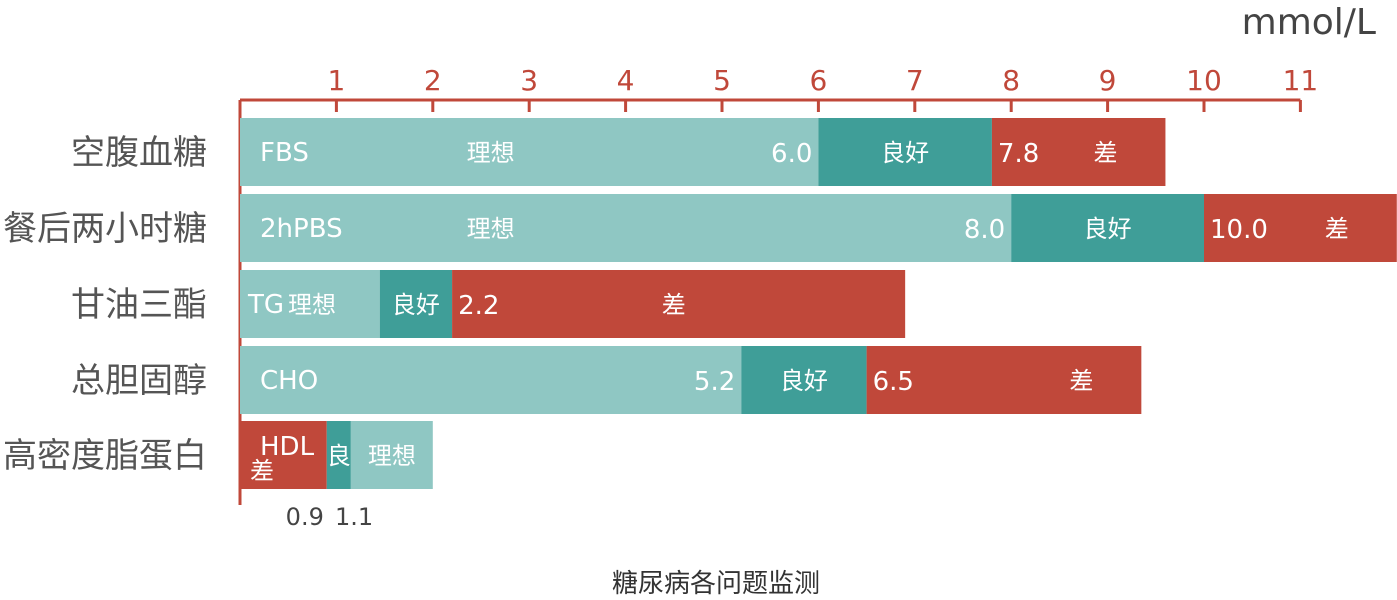 The width and height of the screenshot is (1397, 600). I want to click on x-tick-label: 10, so click(1204, 80).